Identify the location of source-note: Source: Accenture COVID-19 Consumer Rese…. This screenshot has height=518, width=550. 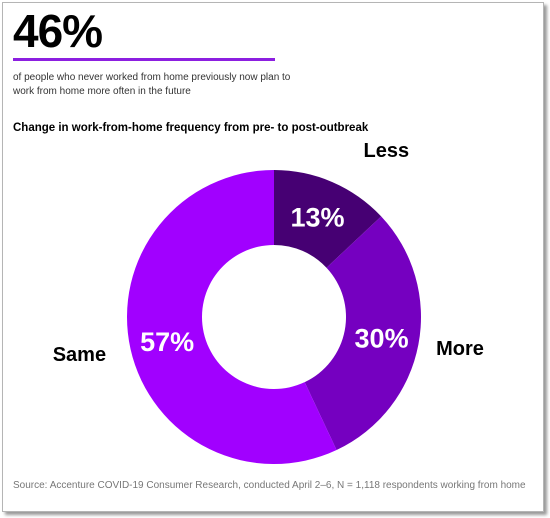
(269, 485).